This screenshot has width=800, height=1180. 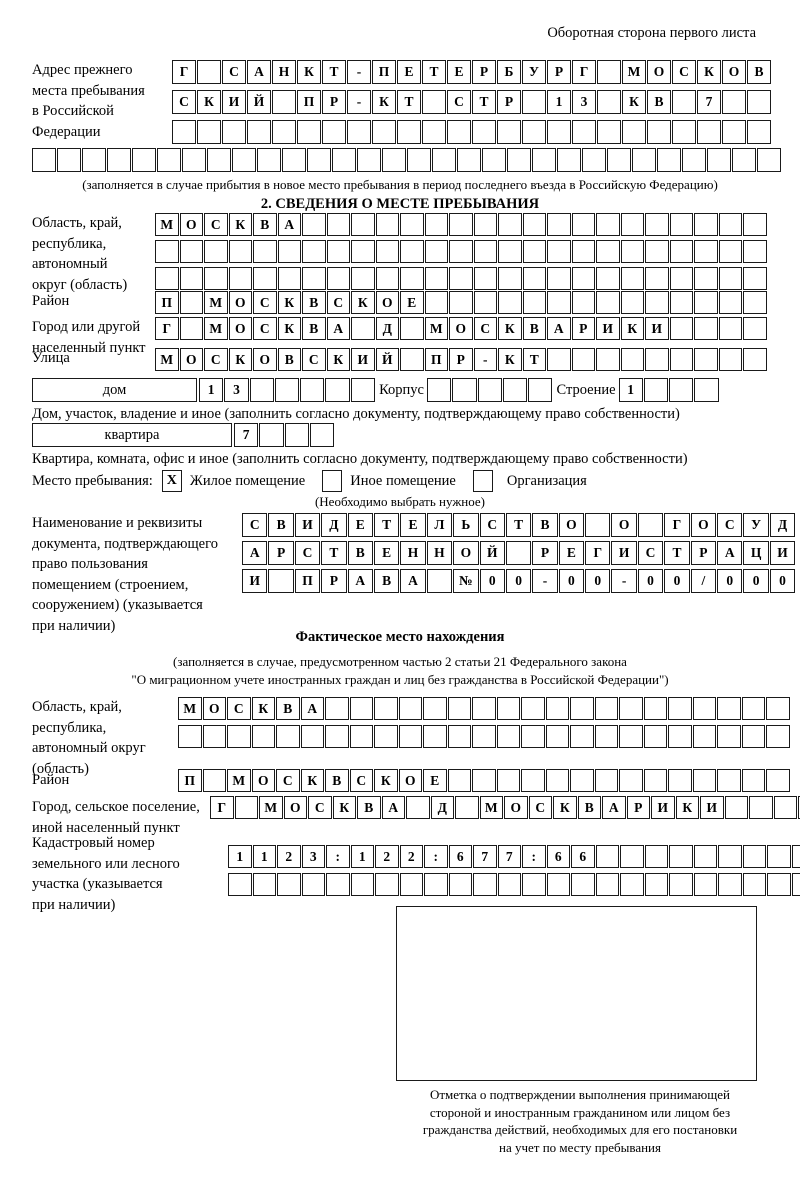 What do you see at coordinates (663, 807) in the screenshot?
I see `actual-city-cell-19: И` at bounding box center [663, 807].